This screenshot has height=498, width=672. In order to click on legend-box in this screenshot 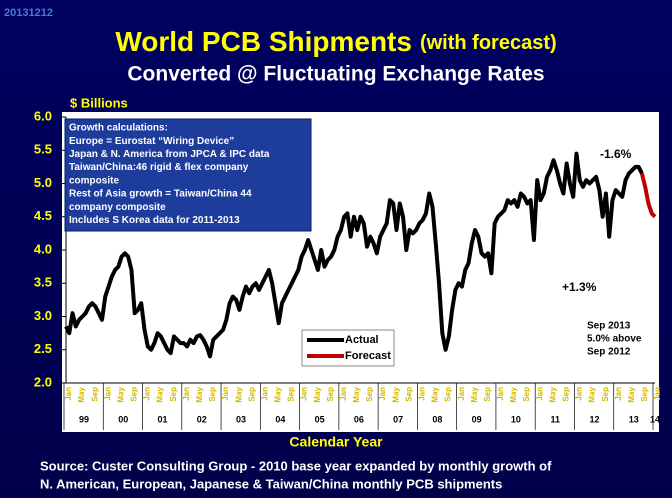, I will do `click(348, 348)`.